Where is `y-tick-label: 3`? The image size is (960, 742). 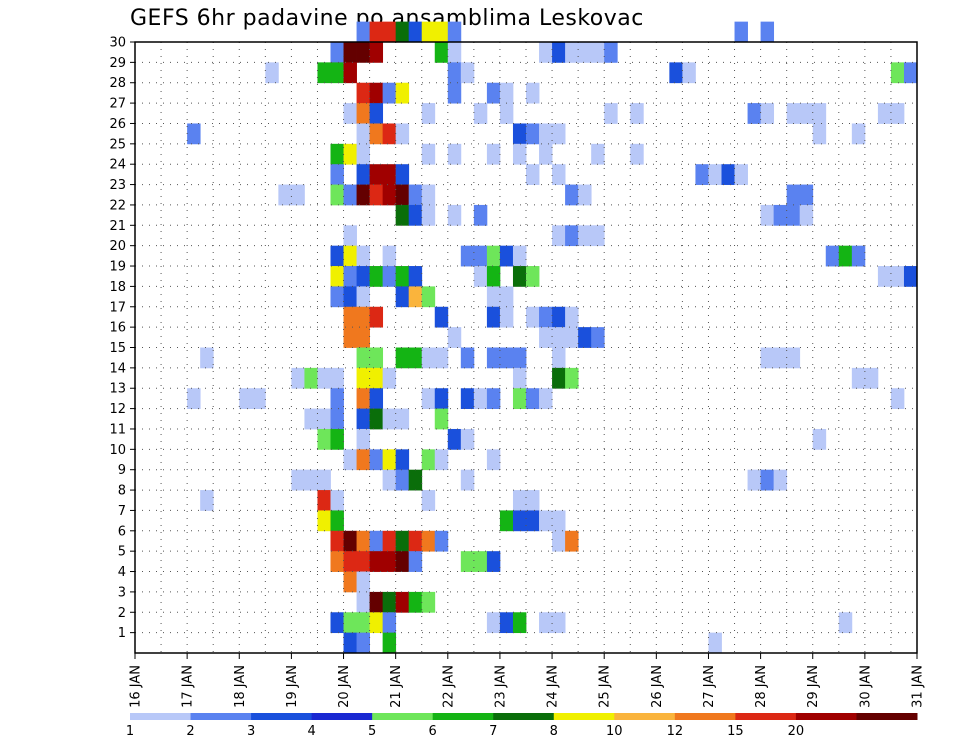
y-tick-label: 3 is located at coordinates (122, 592).